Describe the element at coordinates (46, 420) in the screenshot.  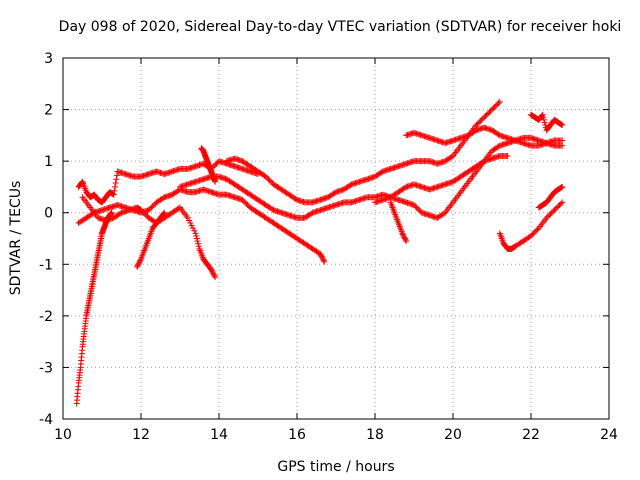
I see `y-tick-label: -4` at that location.